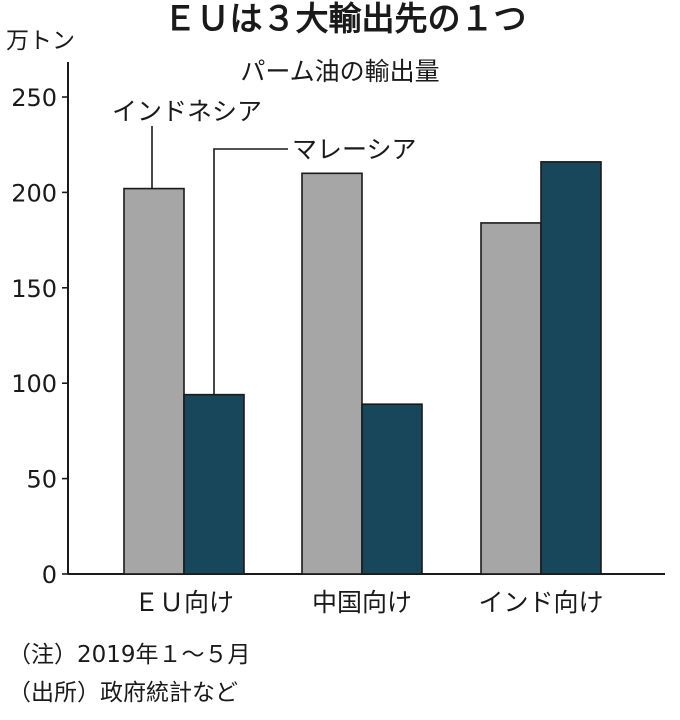 This screenshot has height=720, width=680. Describe the element at coordinates (184, 602) in the screenshot. I see `category-label: ＥＵ向け` at that location.